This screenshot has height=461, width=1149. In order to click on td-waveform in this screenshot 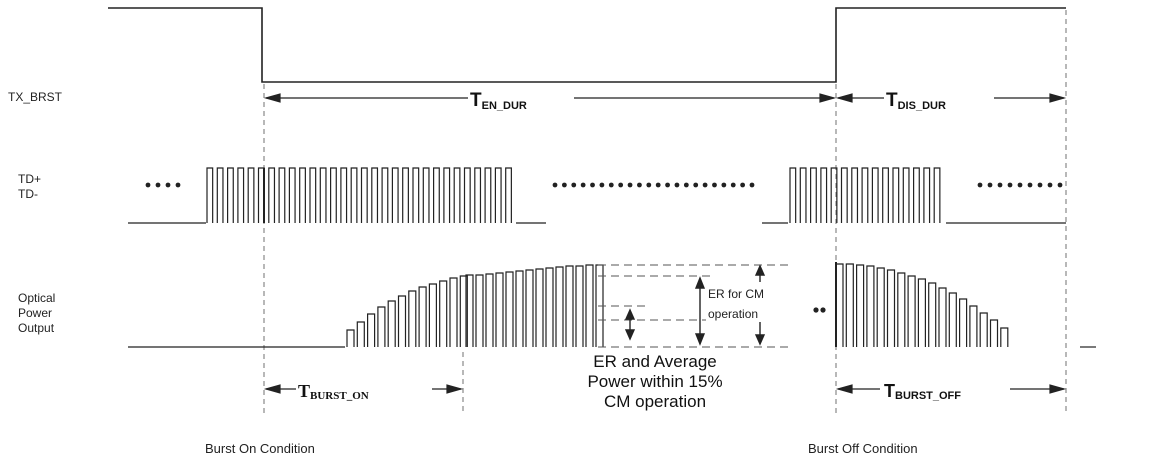, I will do `click(597, 195)`.